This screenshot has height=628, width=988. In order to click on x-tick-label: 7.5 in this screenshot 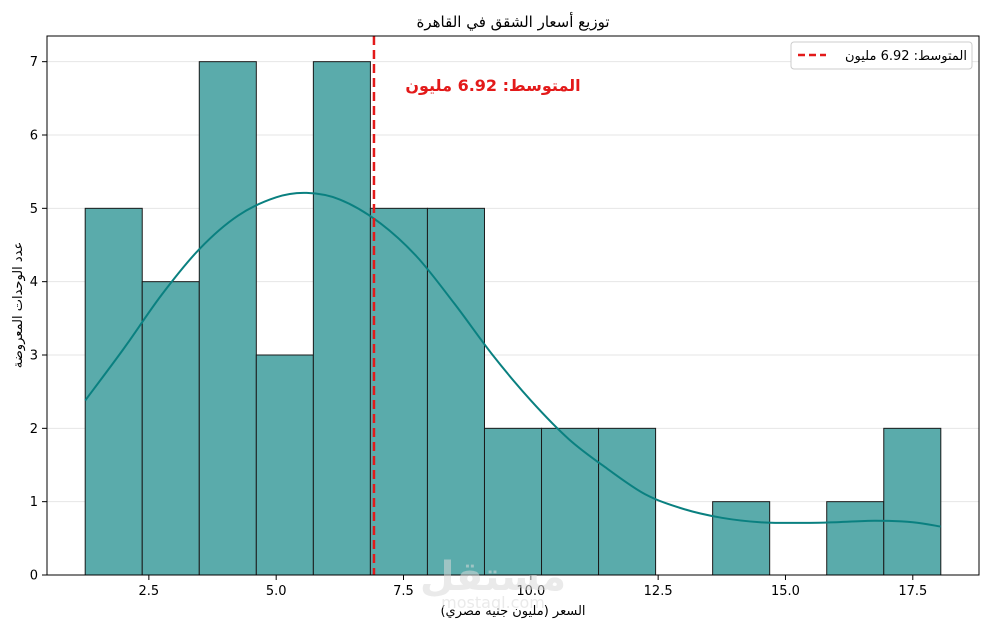, I will do `click(403, 591)`.